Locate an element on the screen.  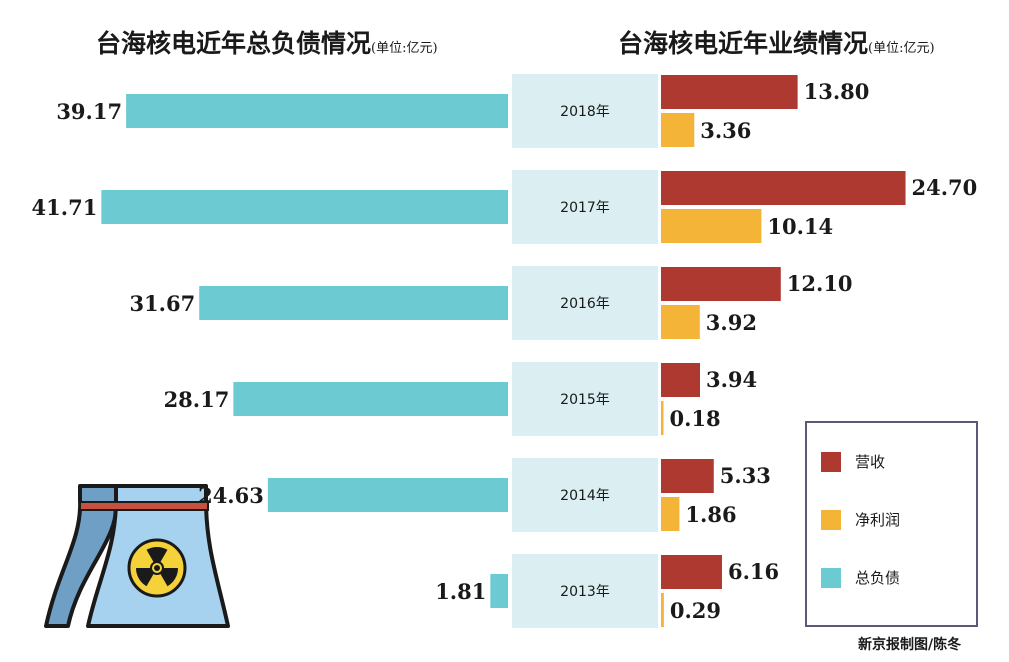
net-profit-value-label: 0.29 is located at coordinates (695, 610).